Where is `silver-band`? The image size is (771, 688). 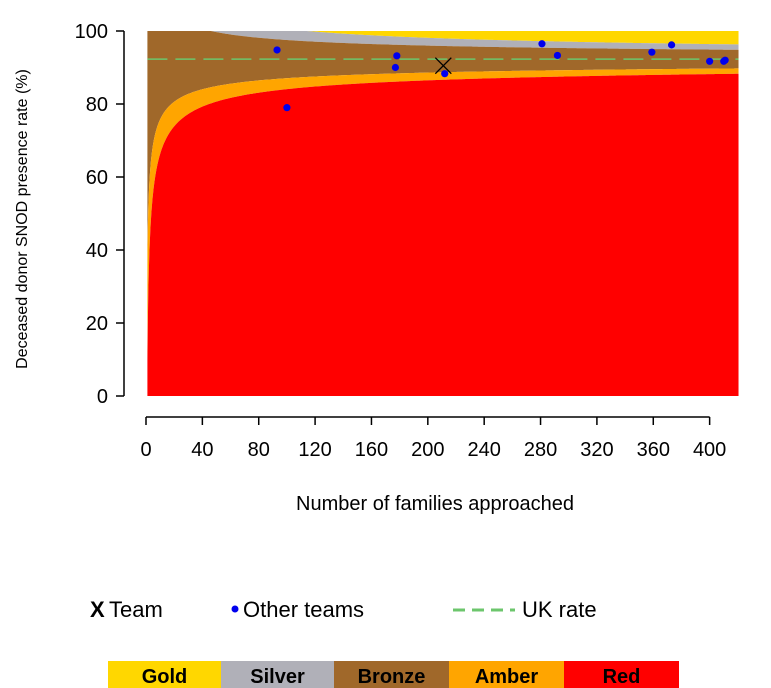
silver-band is located at coordinates (443, 40).